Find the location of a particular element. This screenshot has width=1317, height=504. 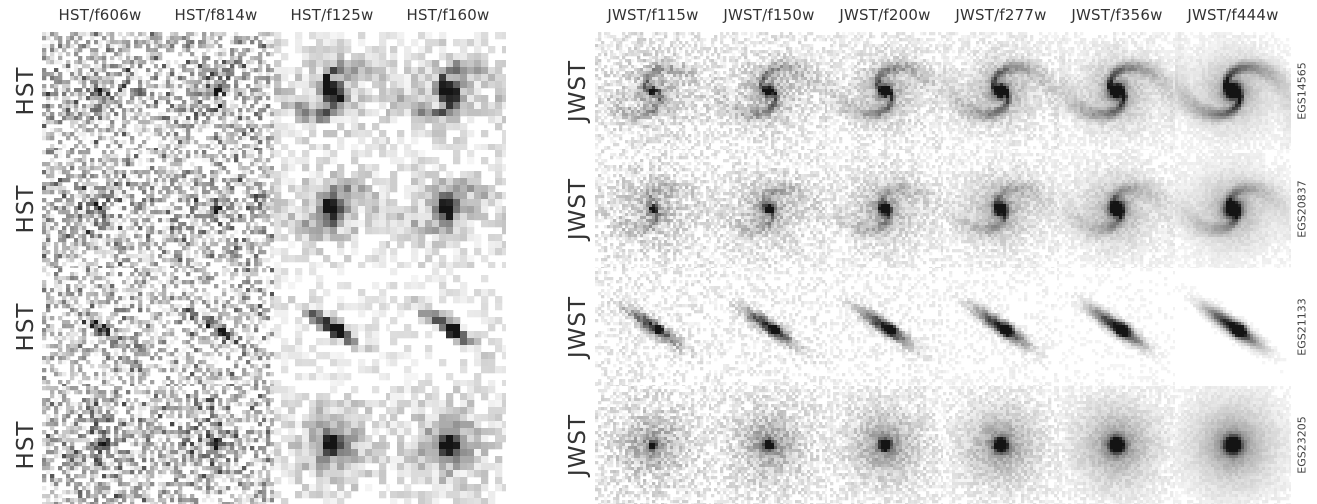

column-header-hst: HST/f814w is located at coordinates (216, 15).